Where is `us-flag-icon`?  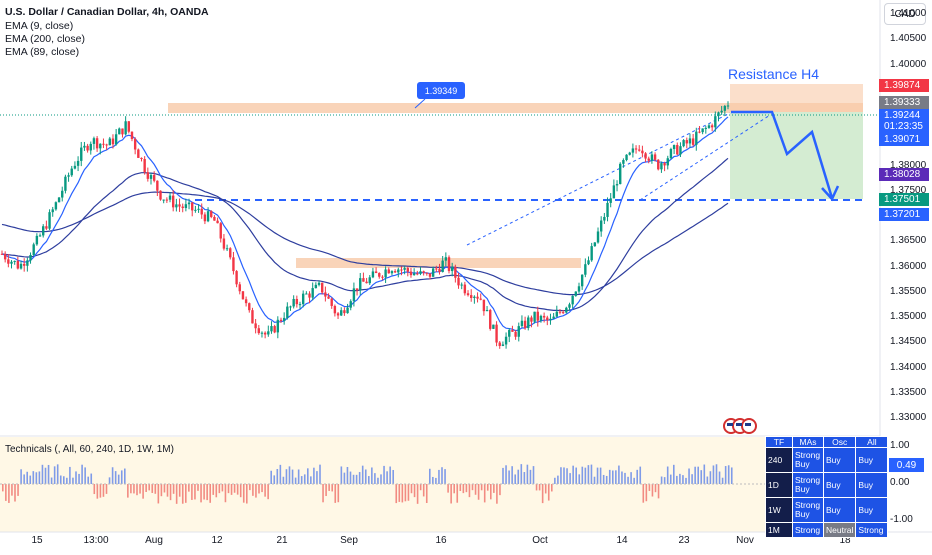
us-flag-icon is located at coordinates (740, 426).